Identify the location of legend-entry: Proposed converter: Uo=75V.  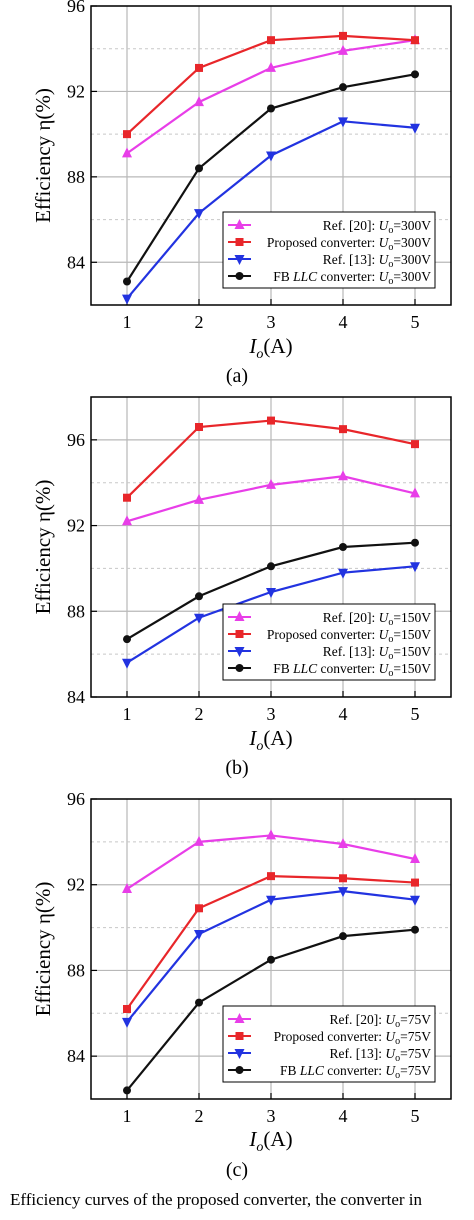
(353, 1038).